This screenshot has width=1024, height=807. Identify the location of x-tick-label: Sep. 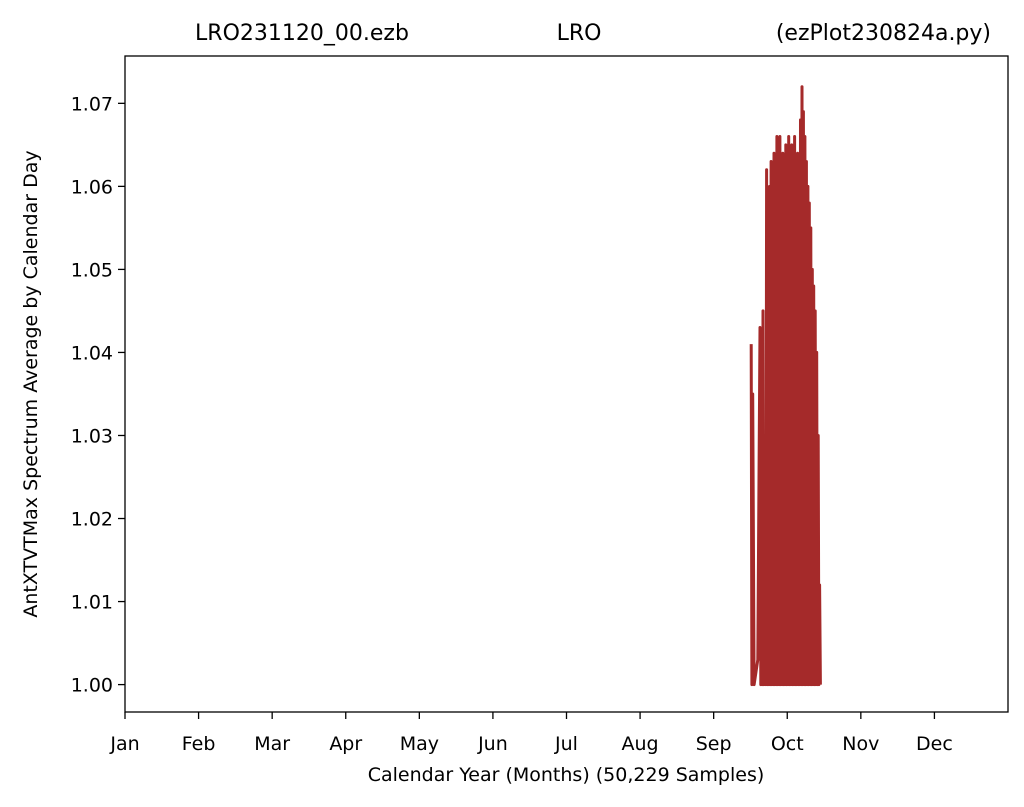
(714, 744).